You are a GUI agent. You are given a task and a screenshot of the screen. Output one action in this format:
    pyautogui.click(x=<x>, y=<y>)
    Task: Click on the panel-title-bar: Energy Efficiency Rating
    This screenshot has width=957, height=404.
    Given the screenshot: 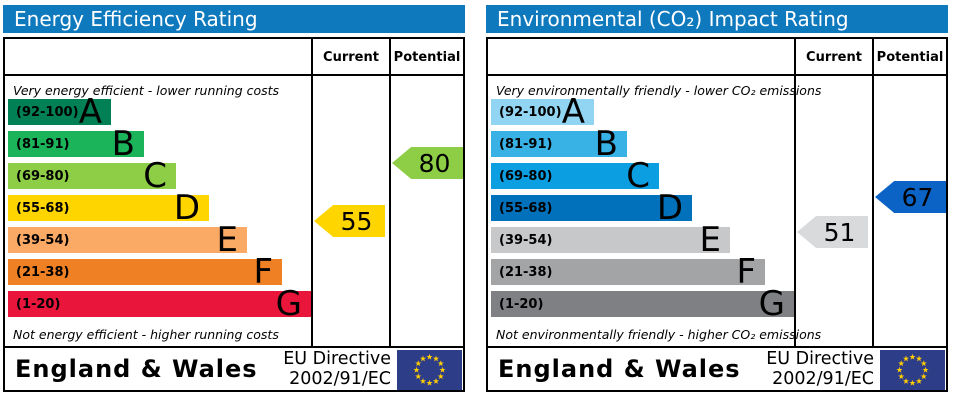 What is the action you would take?
    pyautogui.click(x=234, y=19)
    